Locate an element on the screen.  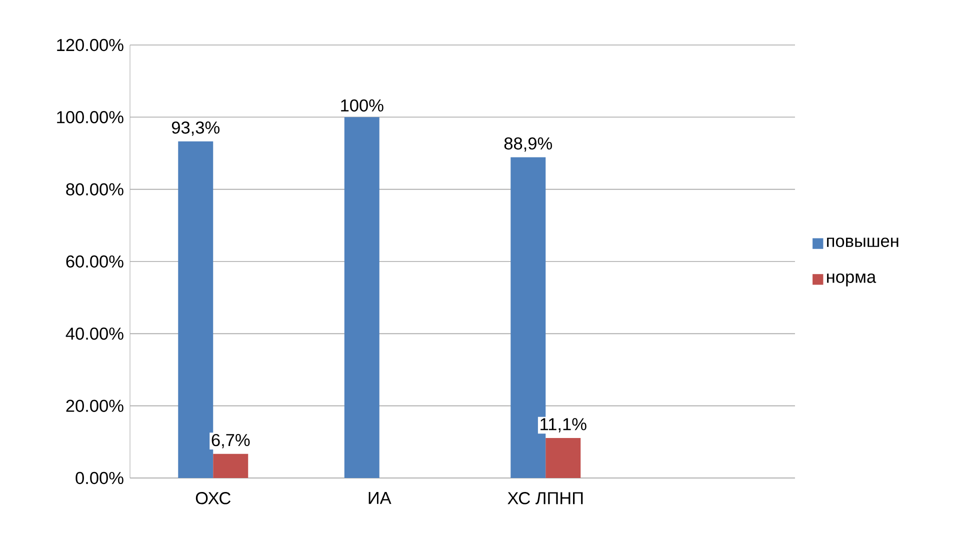
x-tick-label: ХС ЛПНП is located at coordinates (545, 498).